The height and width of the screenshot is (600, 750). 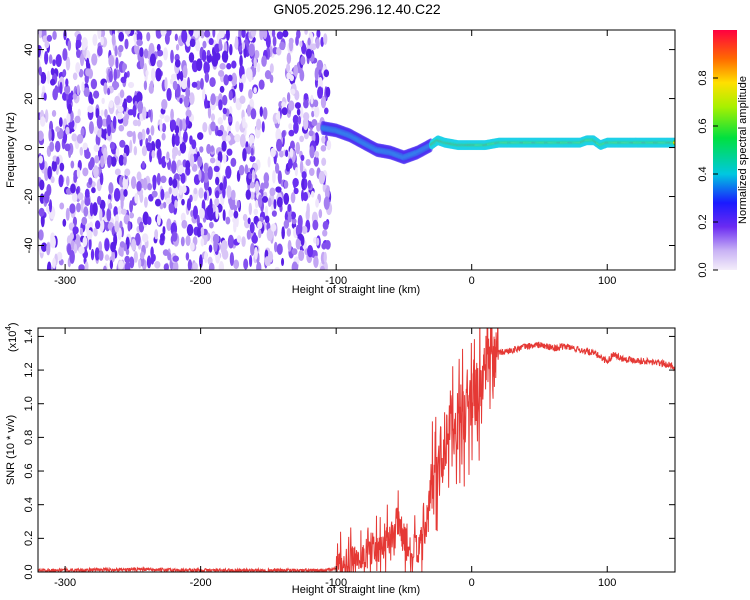 I want to click on x-tick-label: 100, so click(x=607, y=583).